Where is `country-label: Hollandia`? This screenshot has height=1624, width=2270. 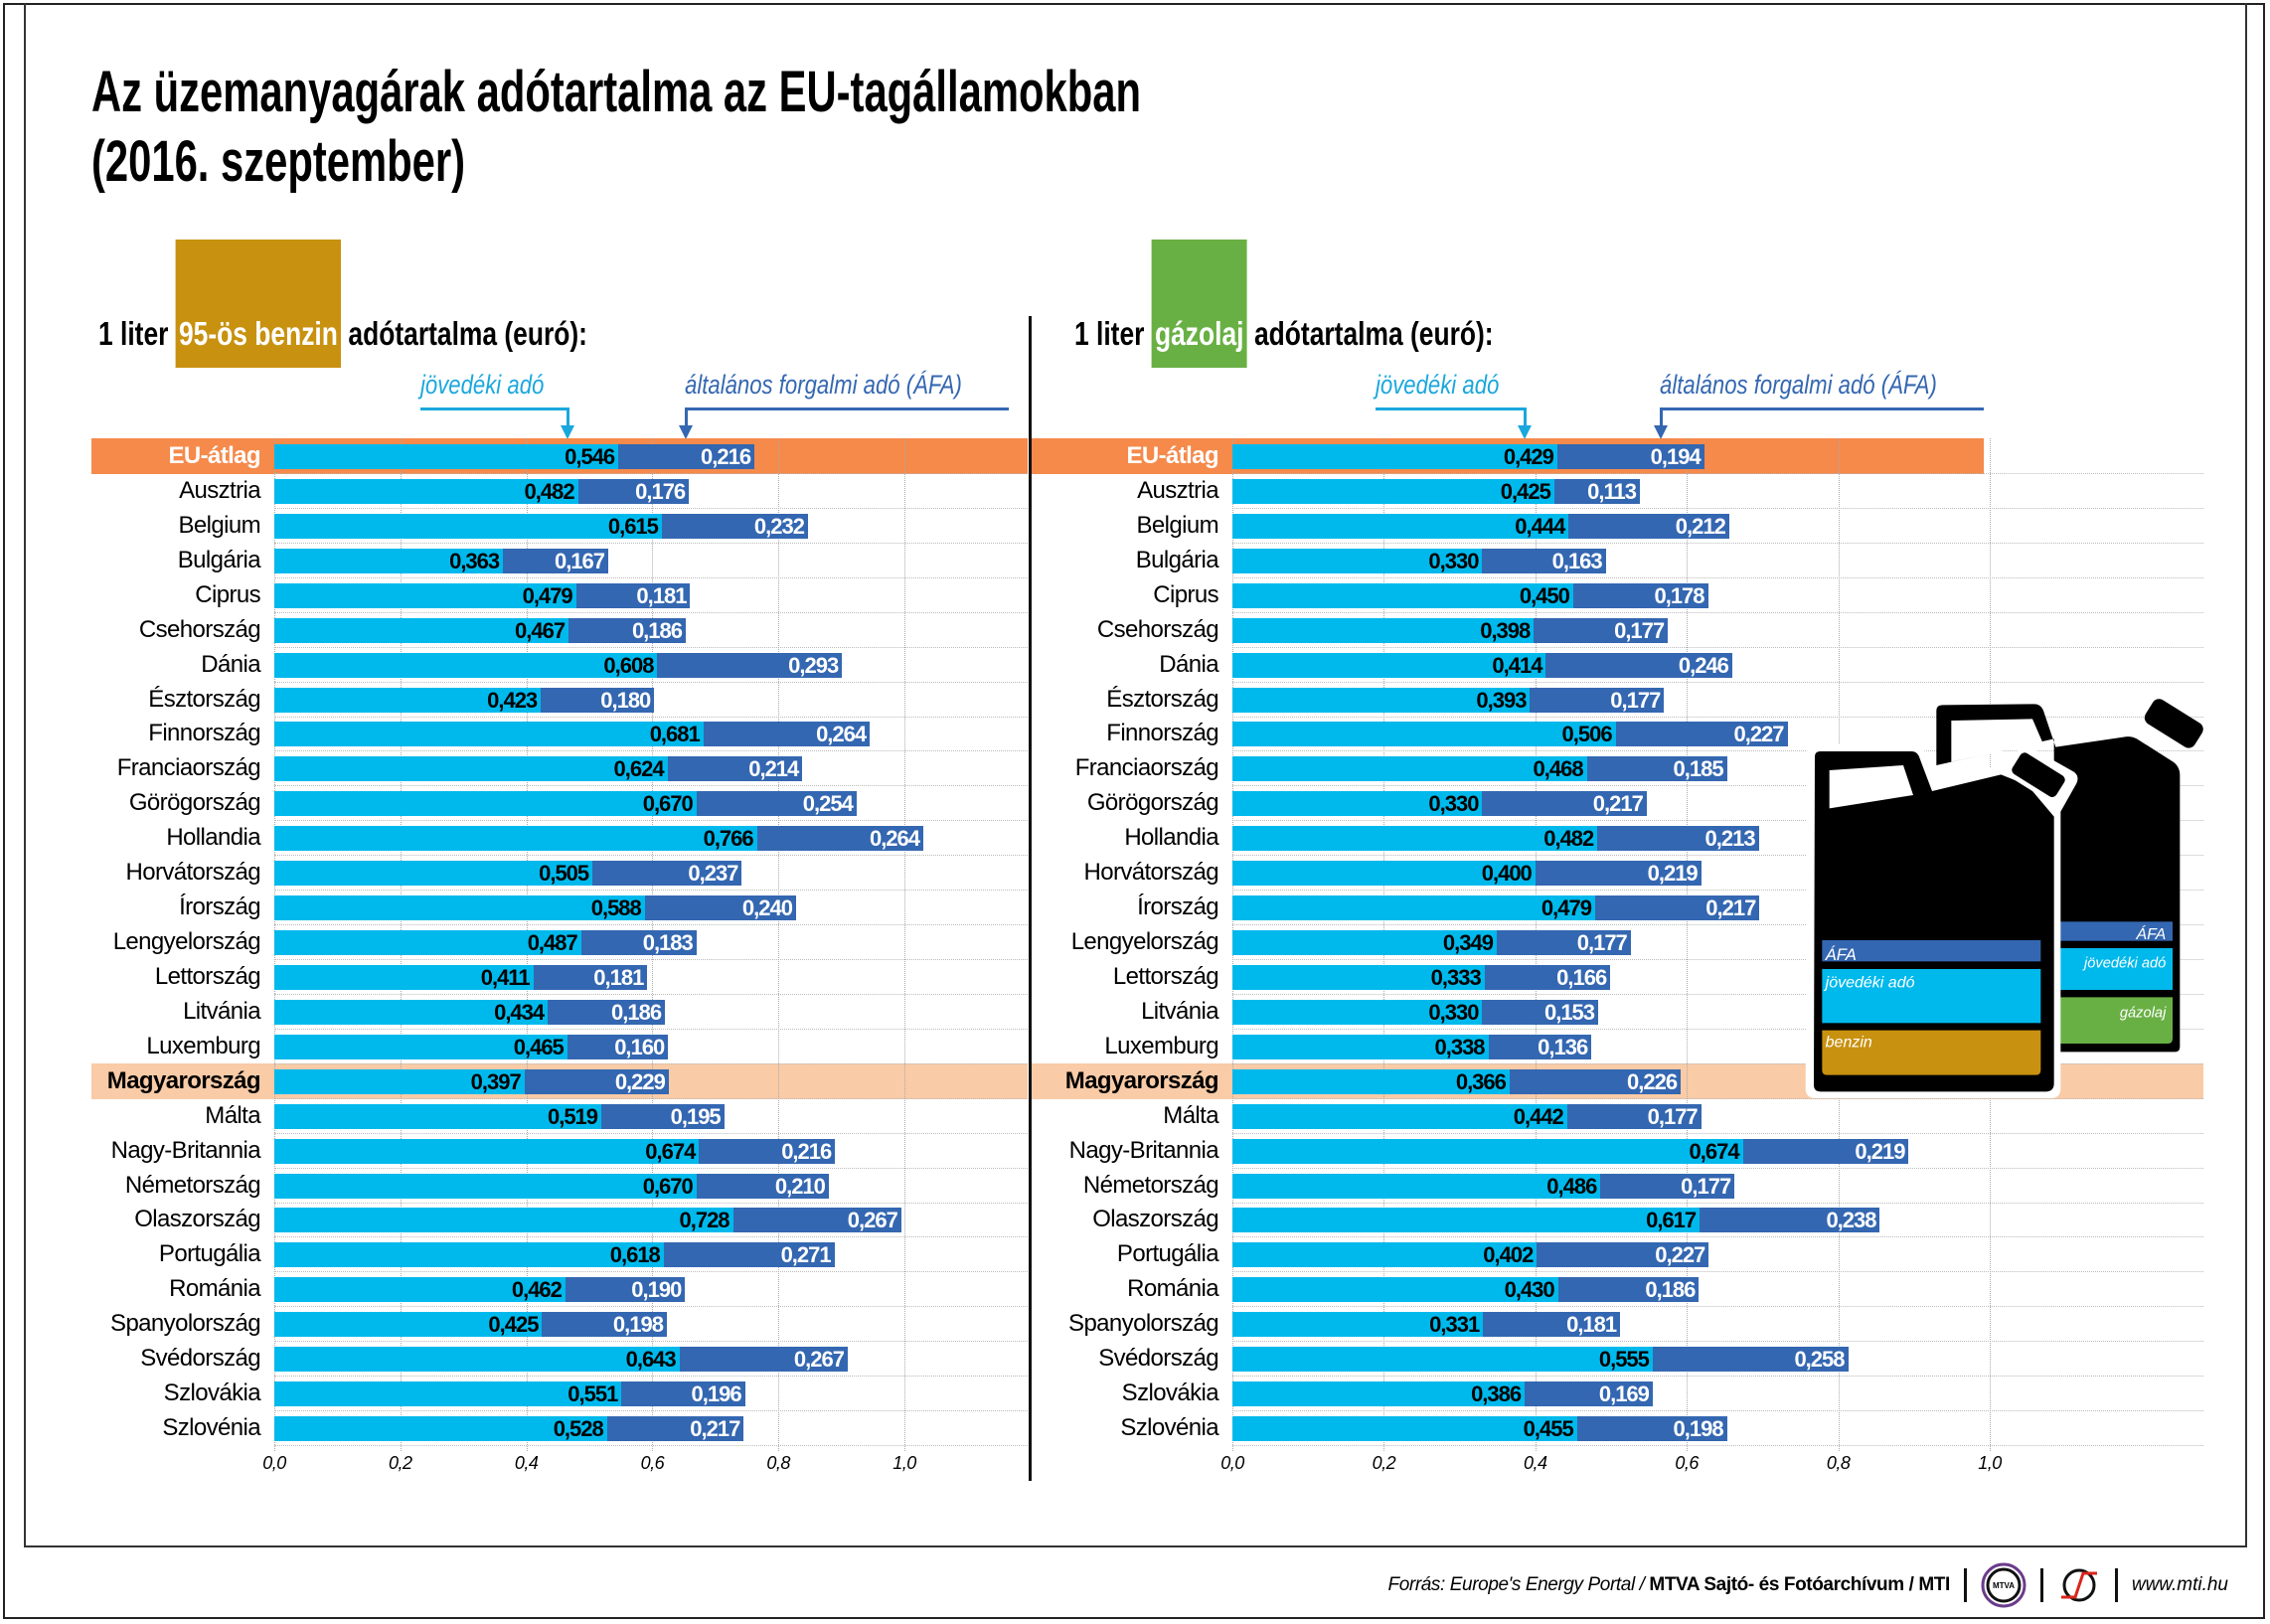
country-label: Hollandia is located at coordinates (213, 838).